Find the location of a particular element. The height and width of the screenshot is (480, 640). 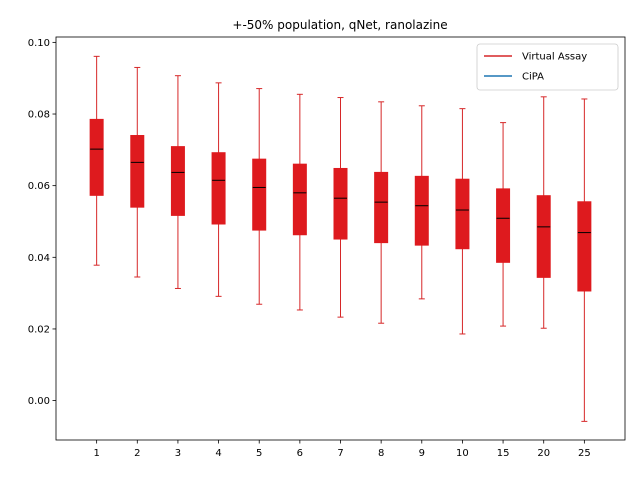

x-tick-label: 6 is located at coordinates (300, 453).